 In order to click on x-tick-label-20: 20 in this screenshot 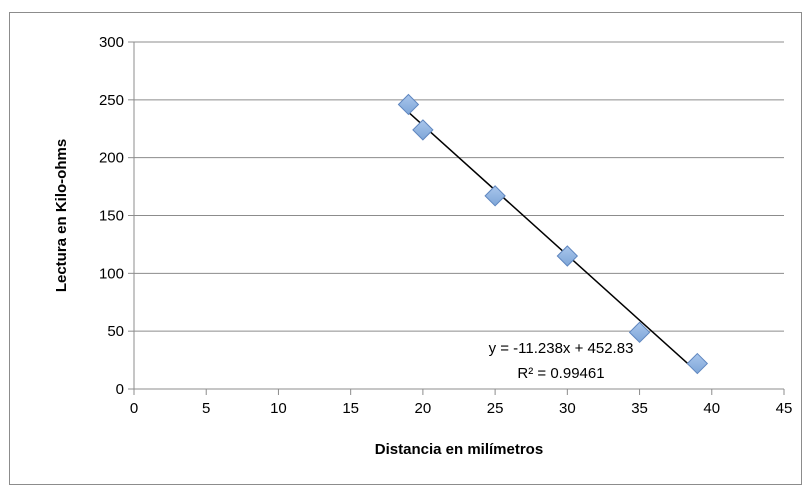, I will do `click(423, 408)`.